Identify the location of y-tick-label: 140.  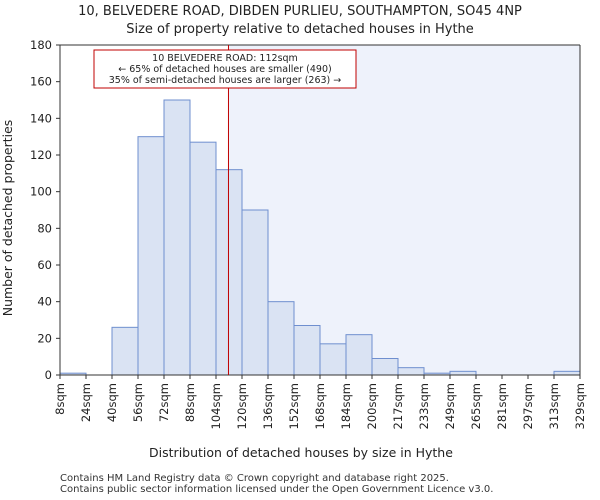
(41, 118).